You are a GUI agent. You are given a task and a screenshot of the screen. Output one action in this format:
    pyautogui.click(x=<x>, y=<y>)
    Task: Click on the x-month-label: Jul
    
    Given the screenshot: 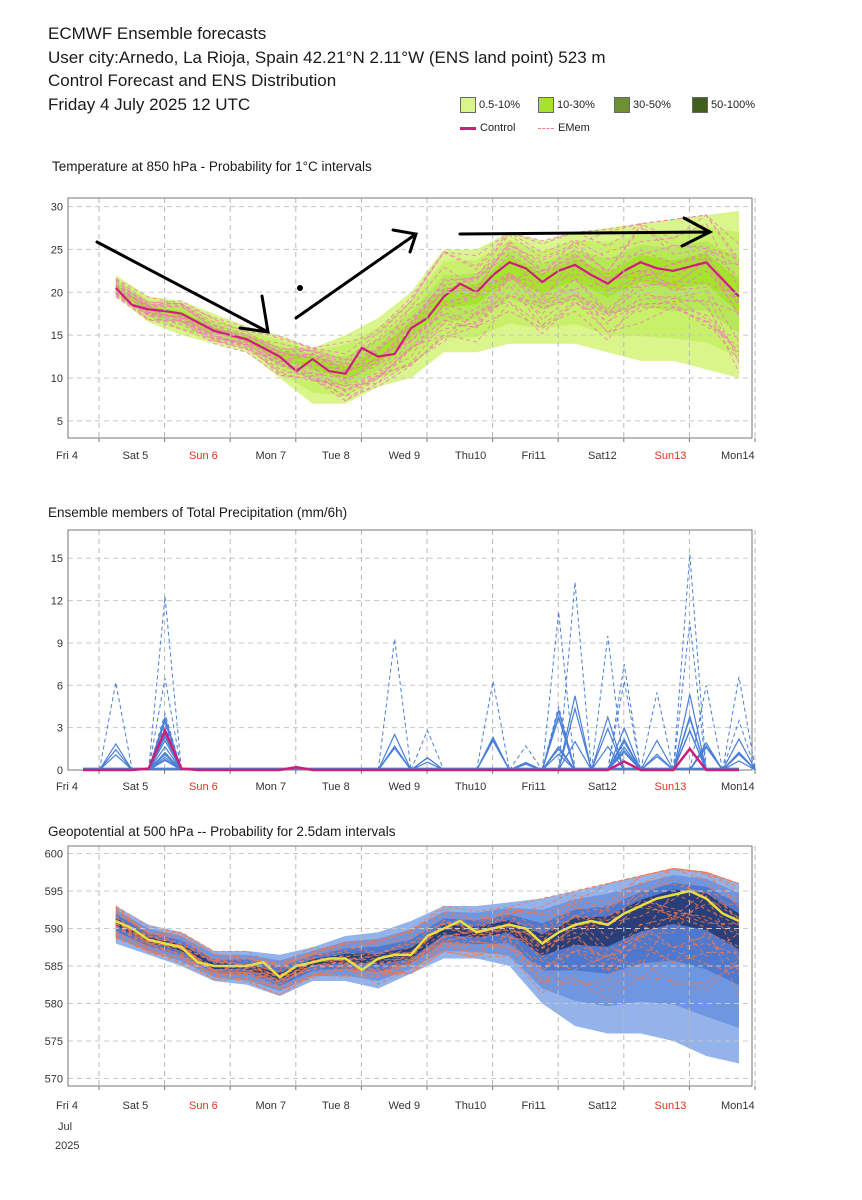 What is the action you would take?
    pyautogui.click(x=65, y=1127)
    